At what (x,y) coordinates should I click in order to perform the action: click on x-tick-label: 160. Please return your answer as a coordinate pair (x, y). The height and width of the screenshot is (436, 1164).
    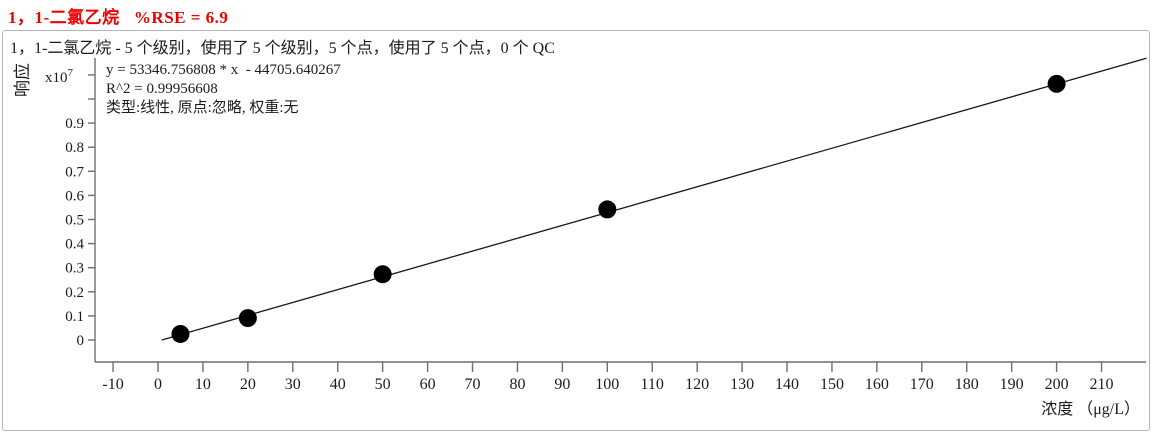
    Looking at the image, I should click on (877, 384).